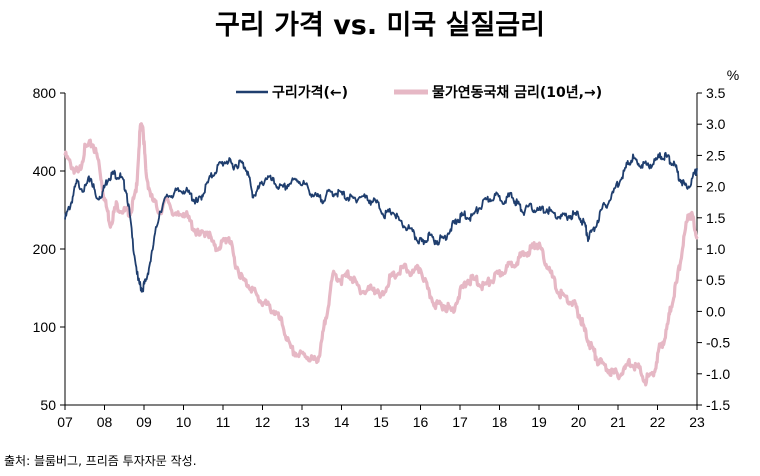  What do you see at coordinates (716, 249) in the screenshot?
I see `right-tick-label: 1.0` at bounding box center [716, 249].